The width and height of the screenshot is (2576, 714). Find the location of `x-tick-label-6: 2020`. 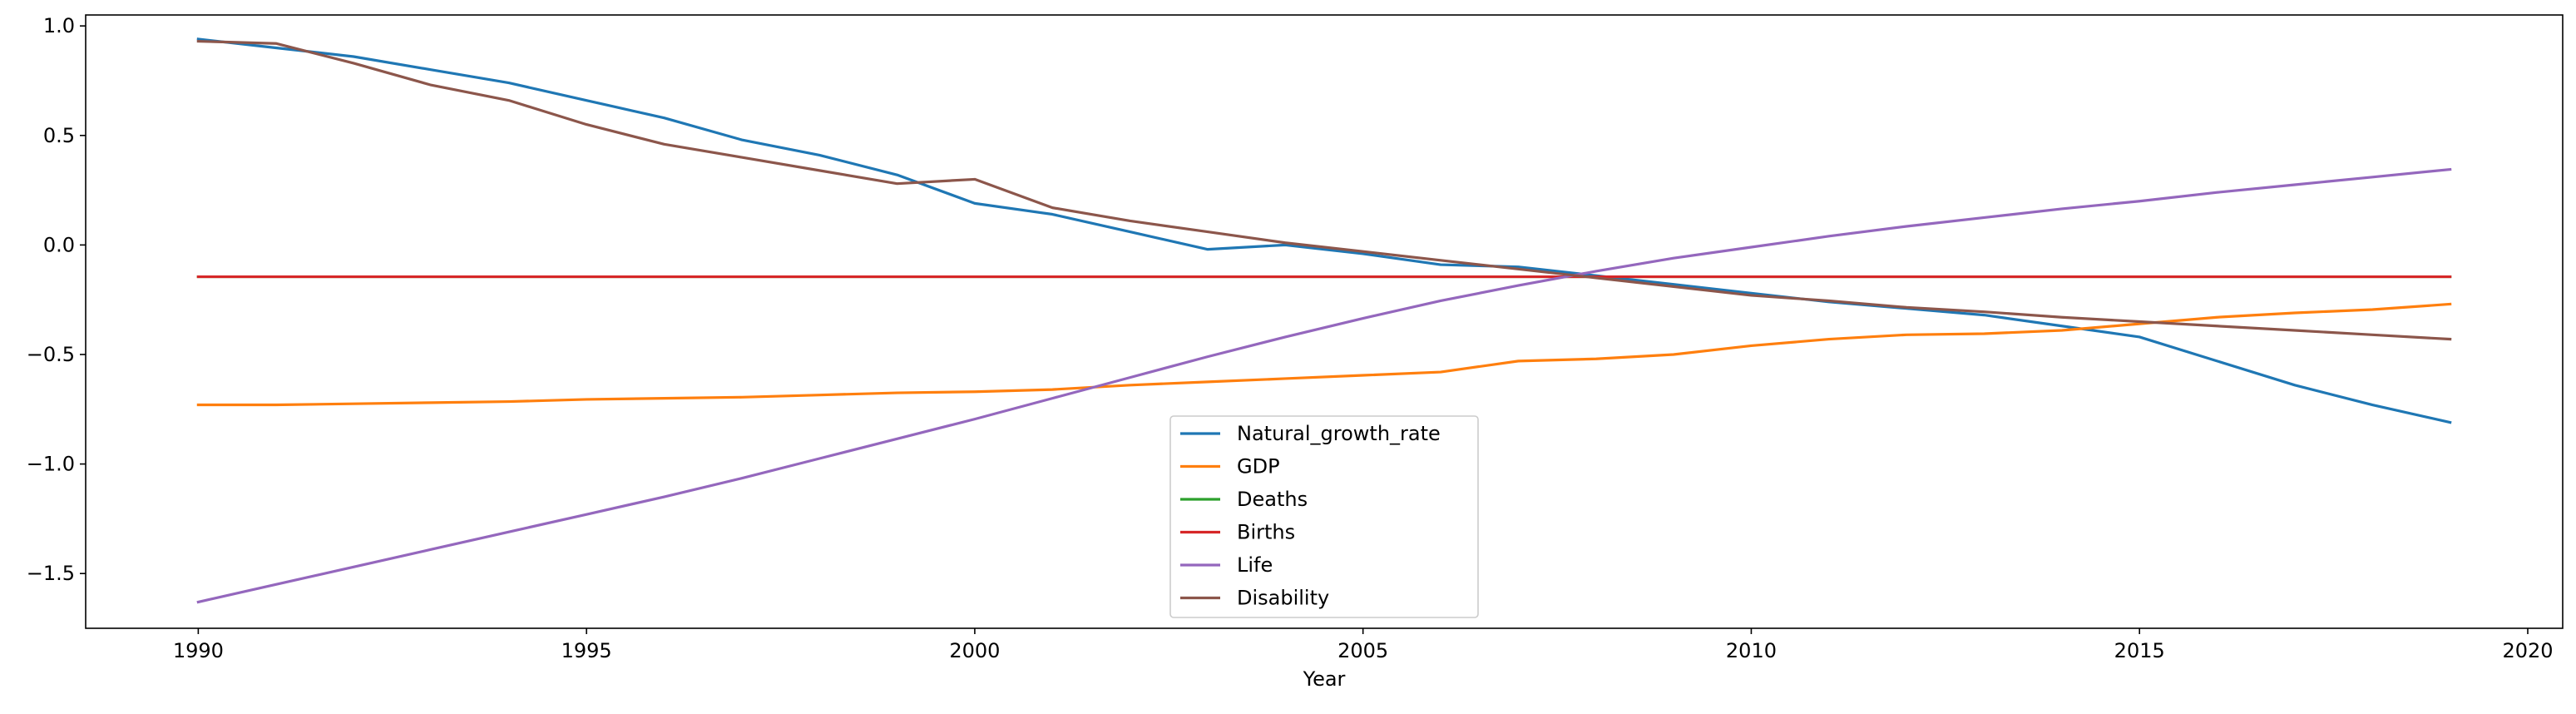

x-tick-label-6: 2020 is located at coordinates (2527, 650).